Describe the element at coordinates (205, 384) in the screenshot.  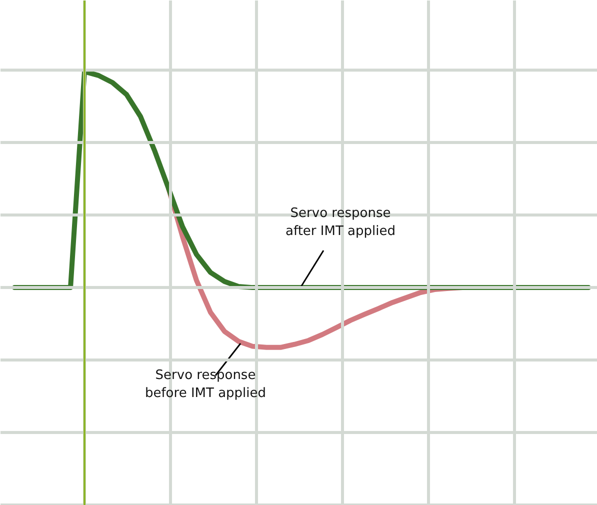
I see `text: Servo response before IMT applied` at that location.